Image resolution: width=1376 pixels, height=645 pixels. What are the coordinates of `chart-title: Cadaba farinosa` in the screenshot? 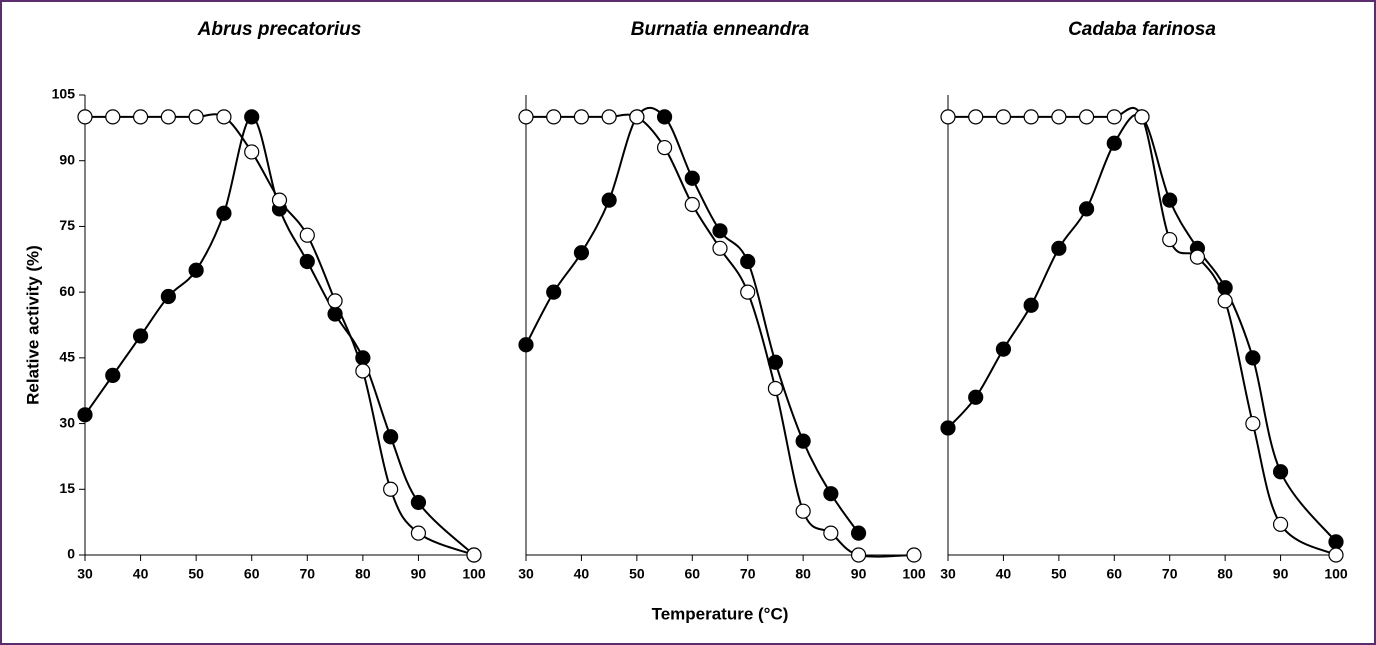 It's located at (1142, 29).